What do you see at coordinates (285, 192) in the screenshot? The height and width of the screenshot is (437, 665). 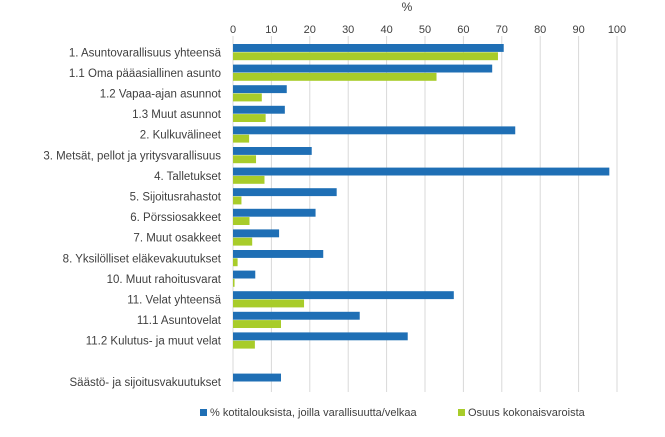 I see `bar-households-5-sijoitusrahastot` at bounding box center [285, 192].